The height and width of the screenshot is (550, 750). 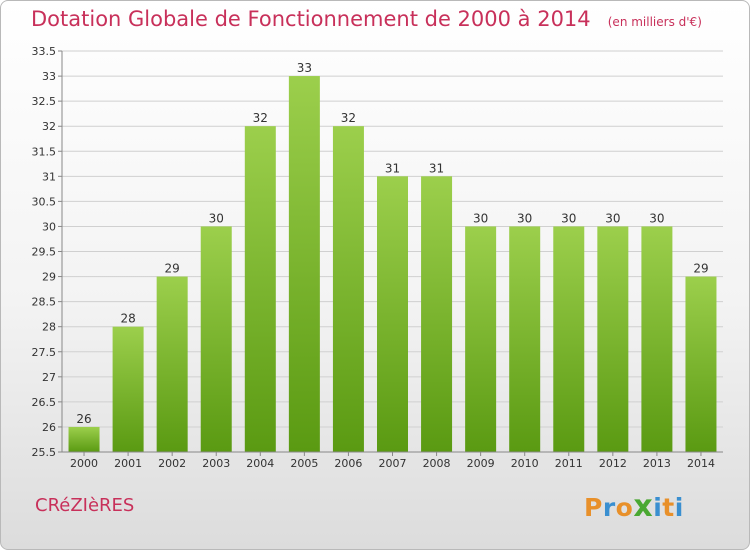 I want to click on y-tick-label: 29.5, so click(x=44, y=252).